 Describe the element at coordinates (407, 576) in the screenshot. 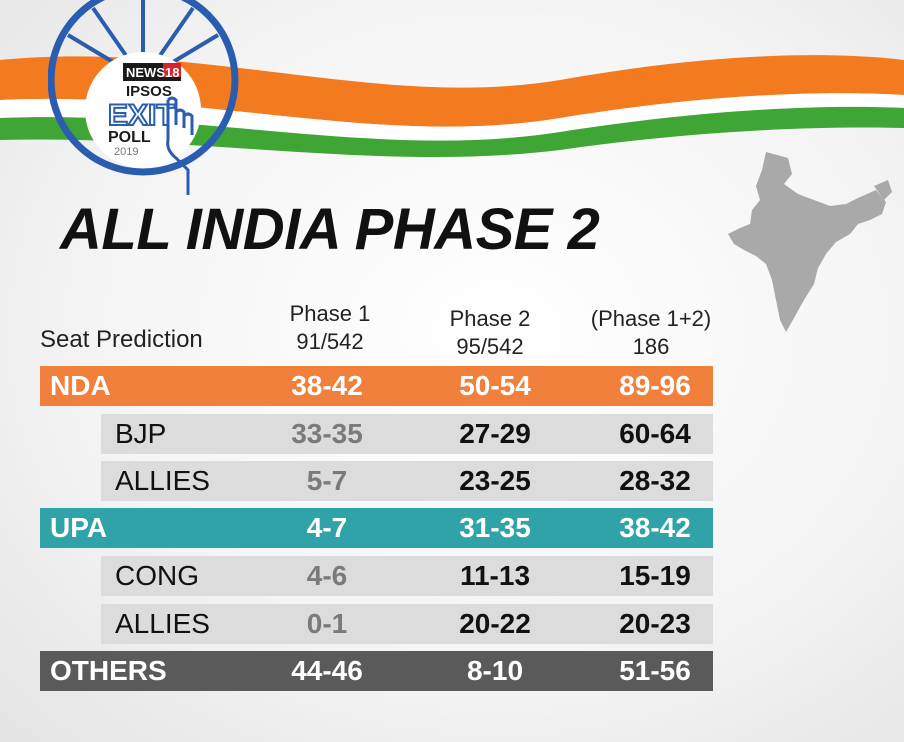

I see `table-row-cong: CONG 4-6 11-13 15-19` at that location.